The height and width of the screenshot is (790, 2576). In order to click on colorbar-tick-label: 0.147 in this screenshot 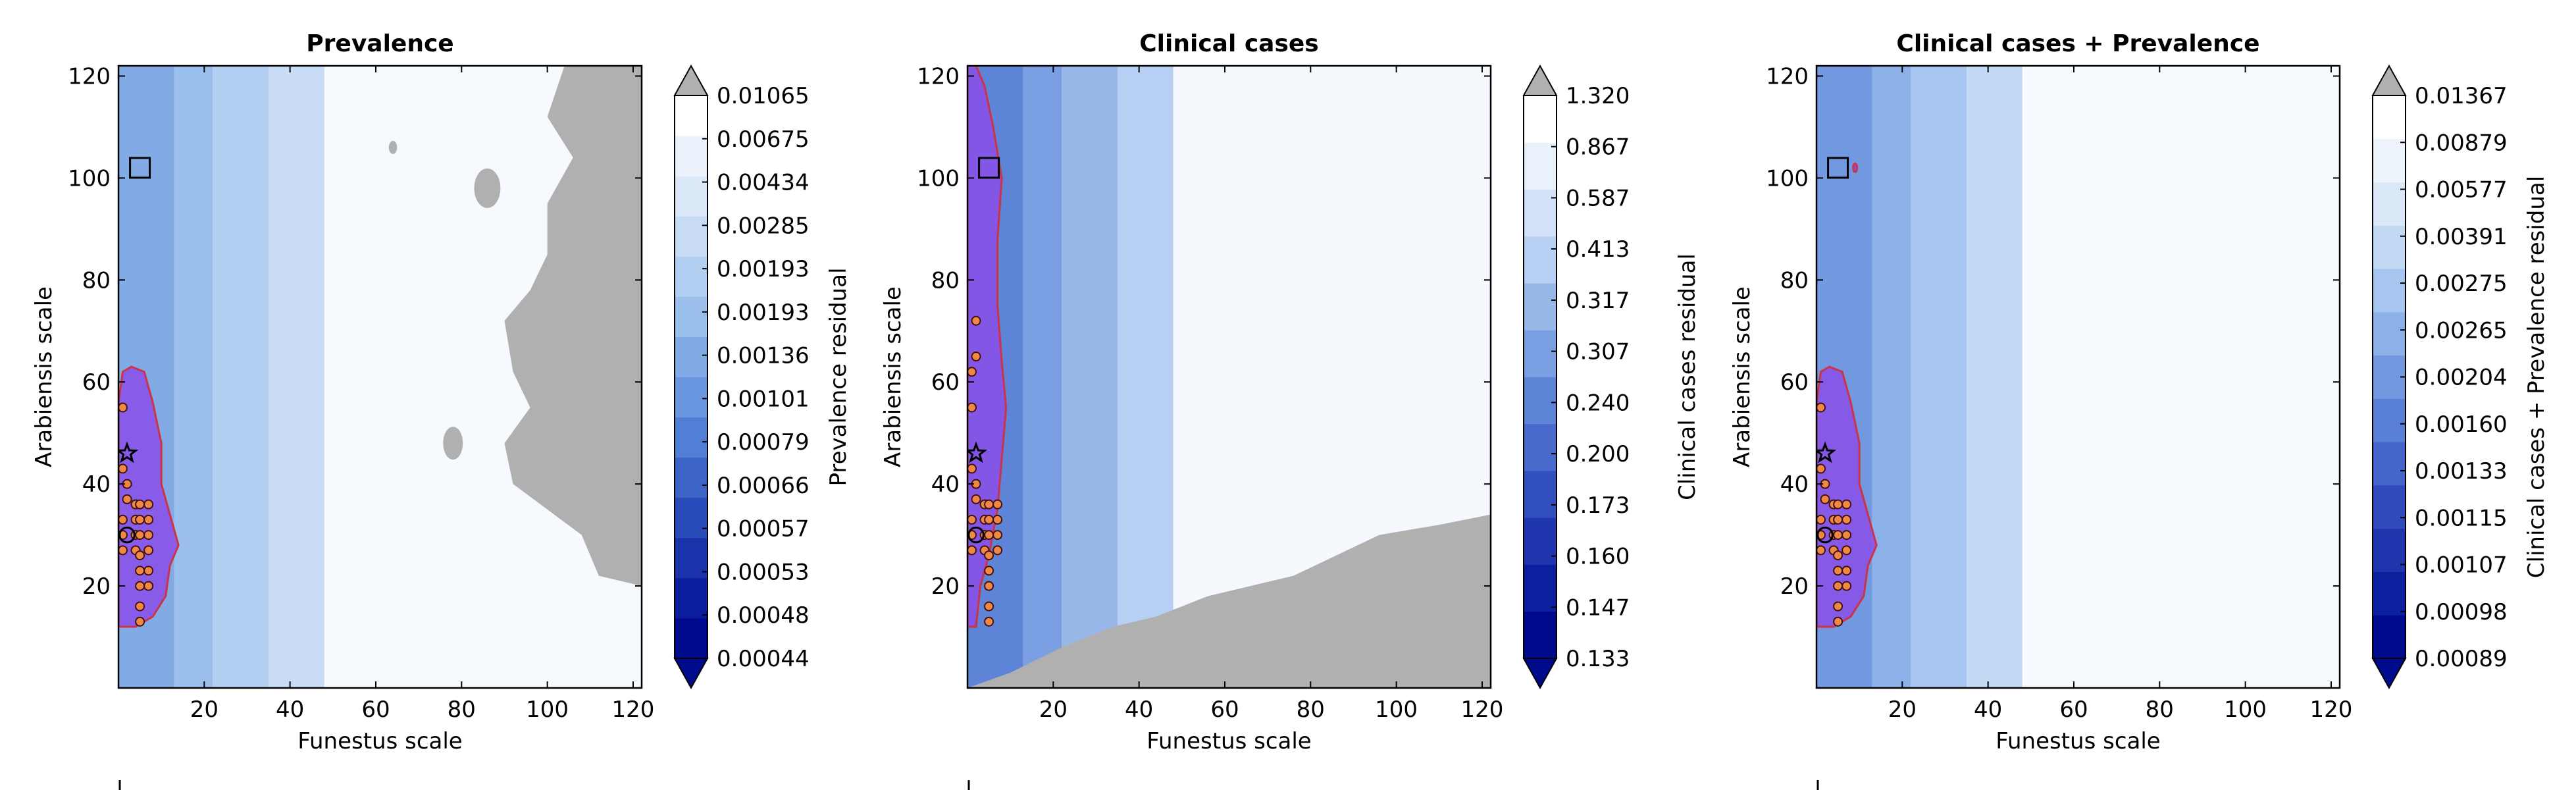, I will do `click(1598, 607)`.